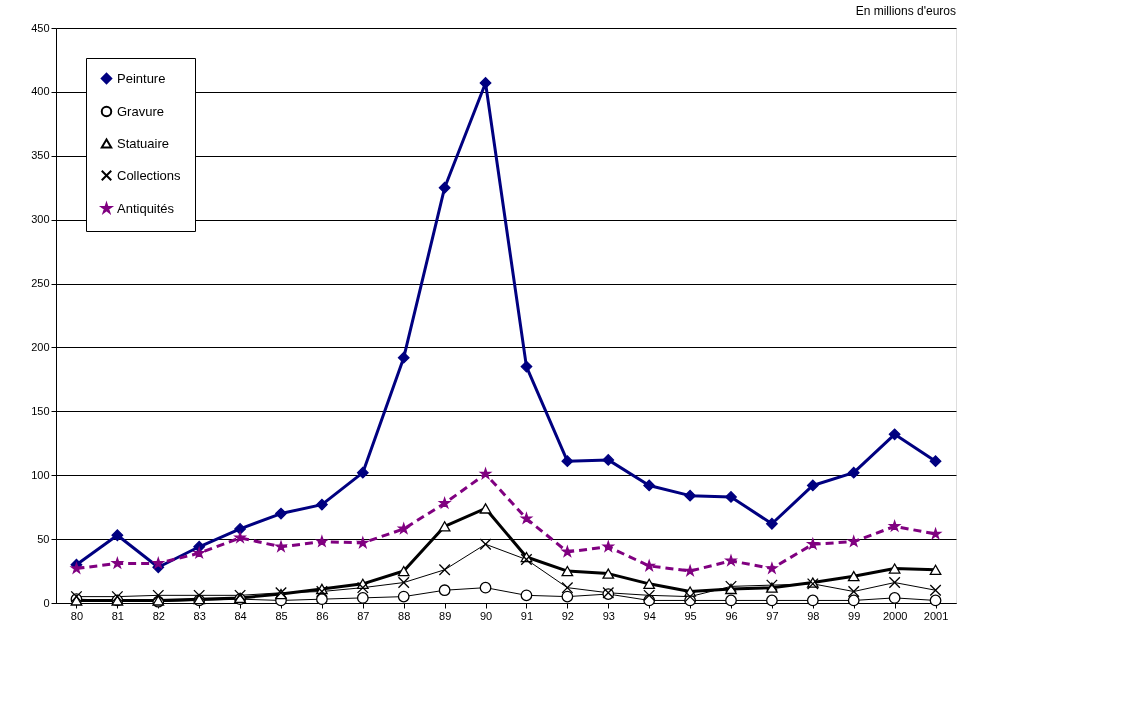  What do you see at coordinates (117, 615) in the screenshot?
I see `x-tick-label: 81` at bounding box center [117, 615].